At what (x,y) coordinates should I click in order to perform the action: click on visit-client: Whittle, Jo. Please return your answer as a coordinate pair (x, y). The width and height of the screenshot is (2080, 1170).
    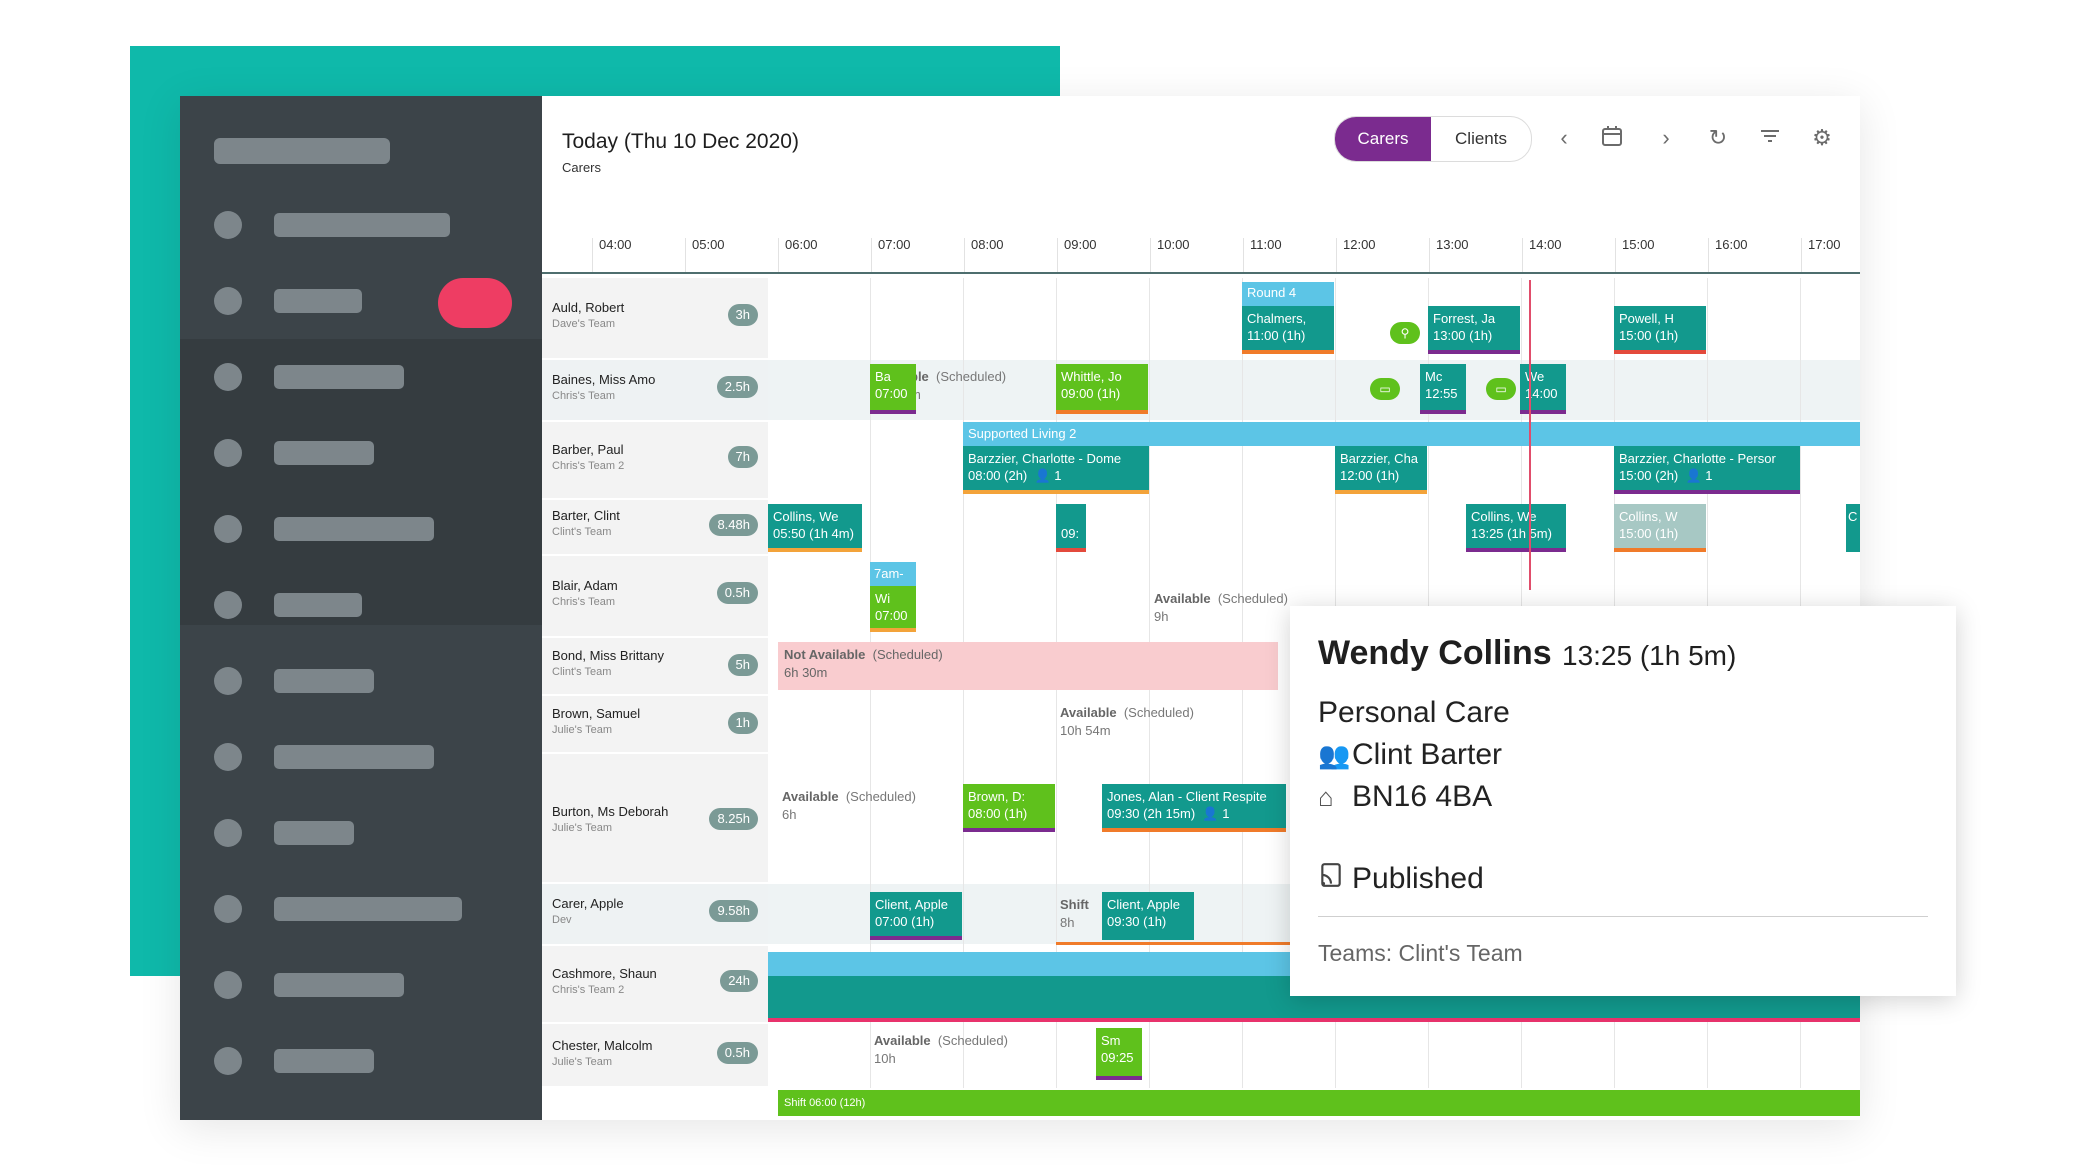
    Looking at the image, I should click on (1091, 376).